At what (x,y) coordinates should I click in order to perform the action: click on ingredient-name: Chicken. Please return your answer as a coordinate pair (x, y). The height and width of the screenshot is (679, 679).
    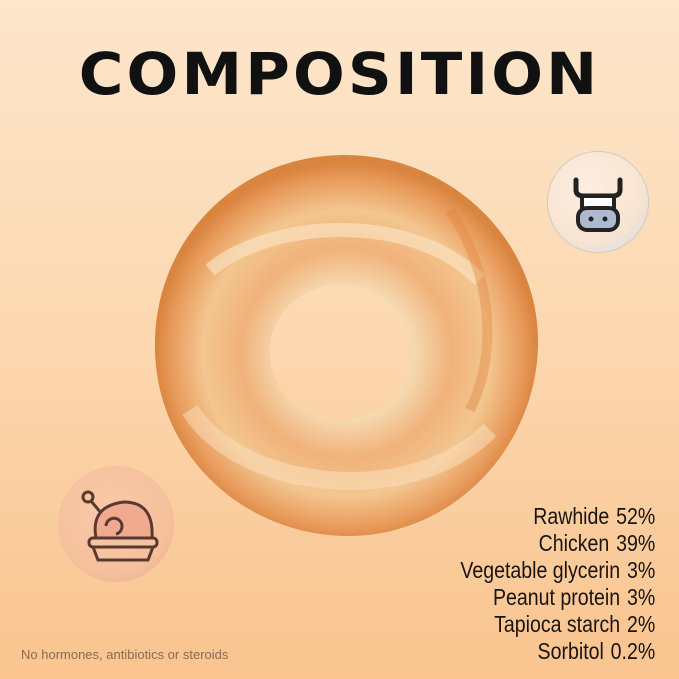
    Looking at the image, I should click on (574, 543).